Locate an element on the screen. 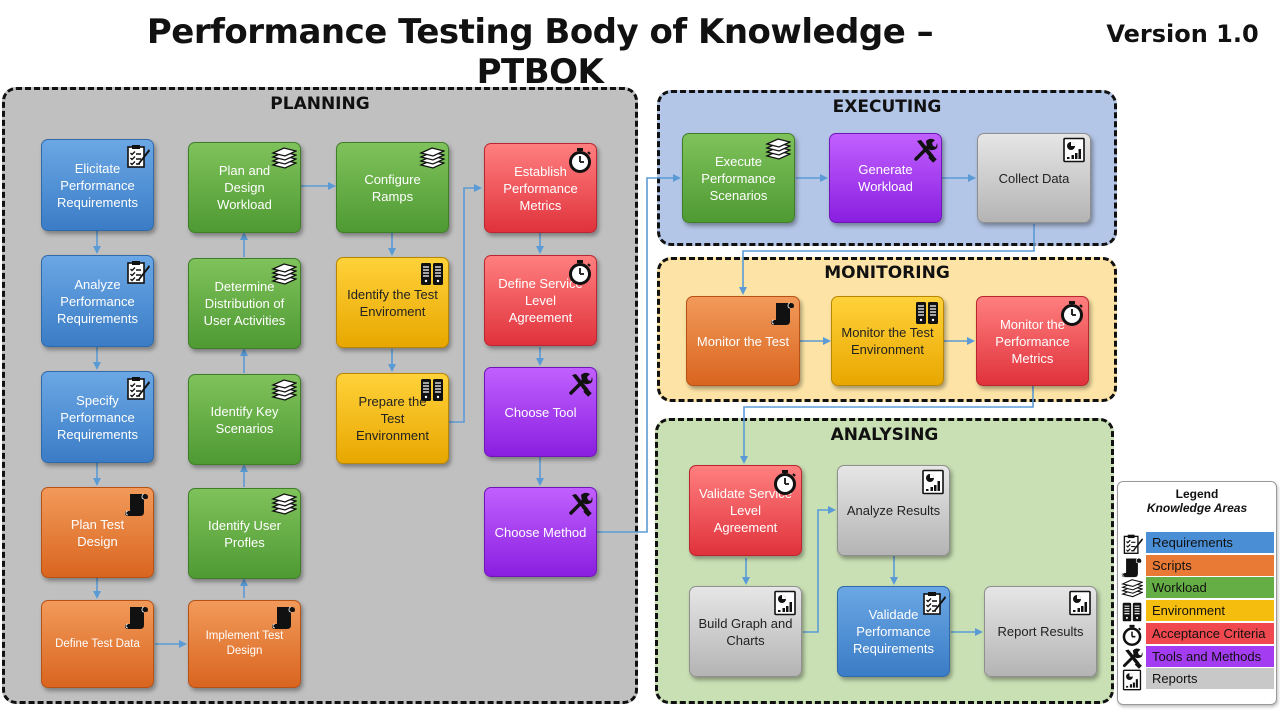 This screenshot has height=712, width=1280. box-build-graph: Build Graph and Charts is located at coordinates (745, 631).